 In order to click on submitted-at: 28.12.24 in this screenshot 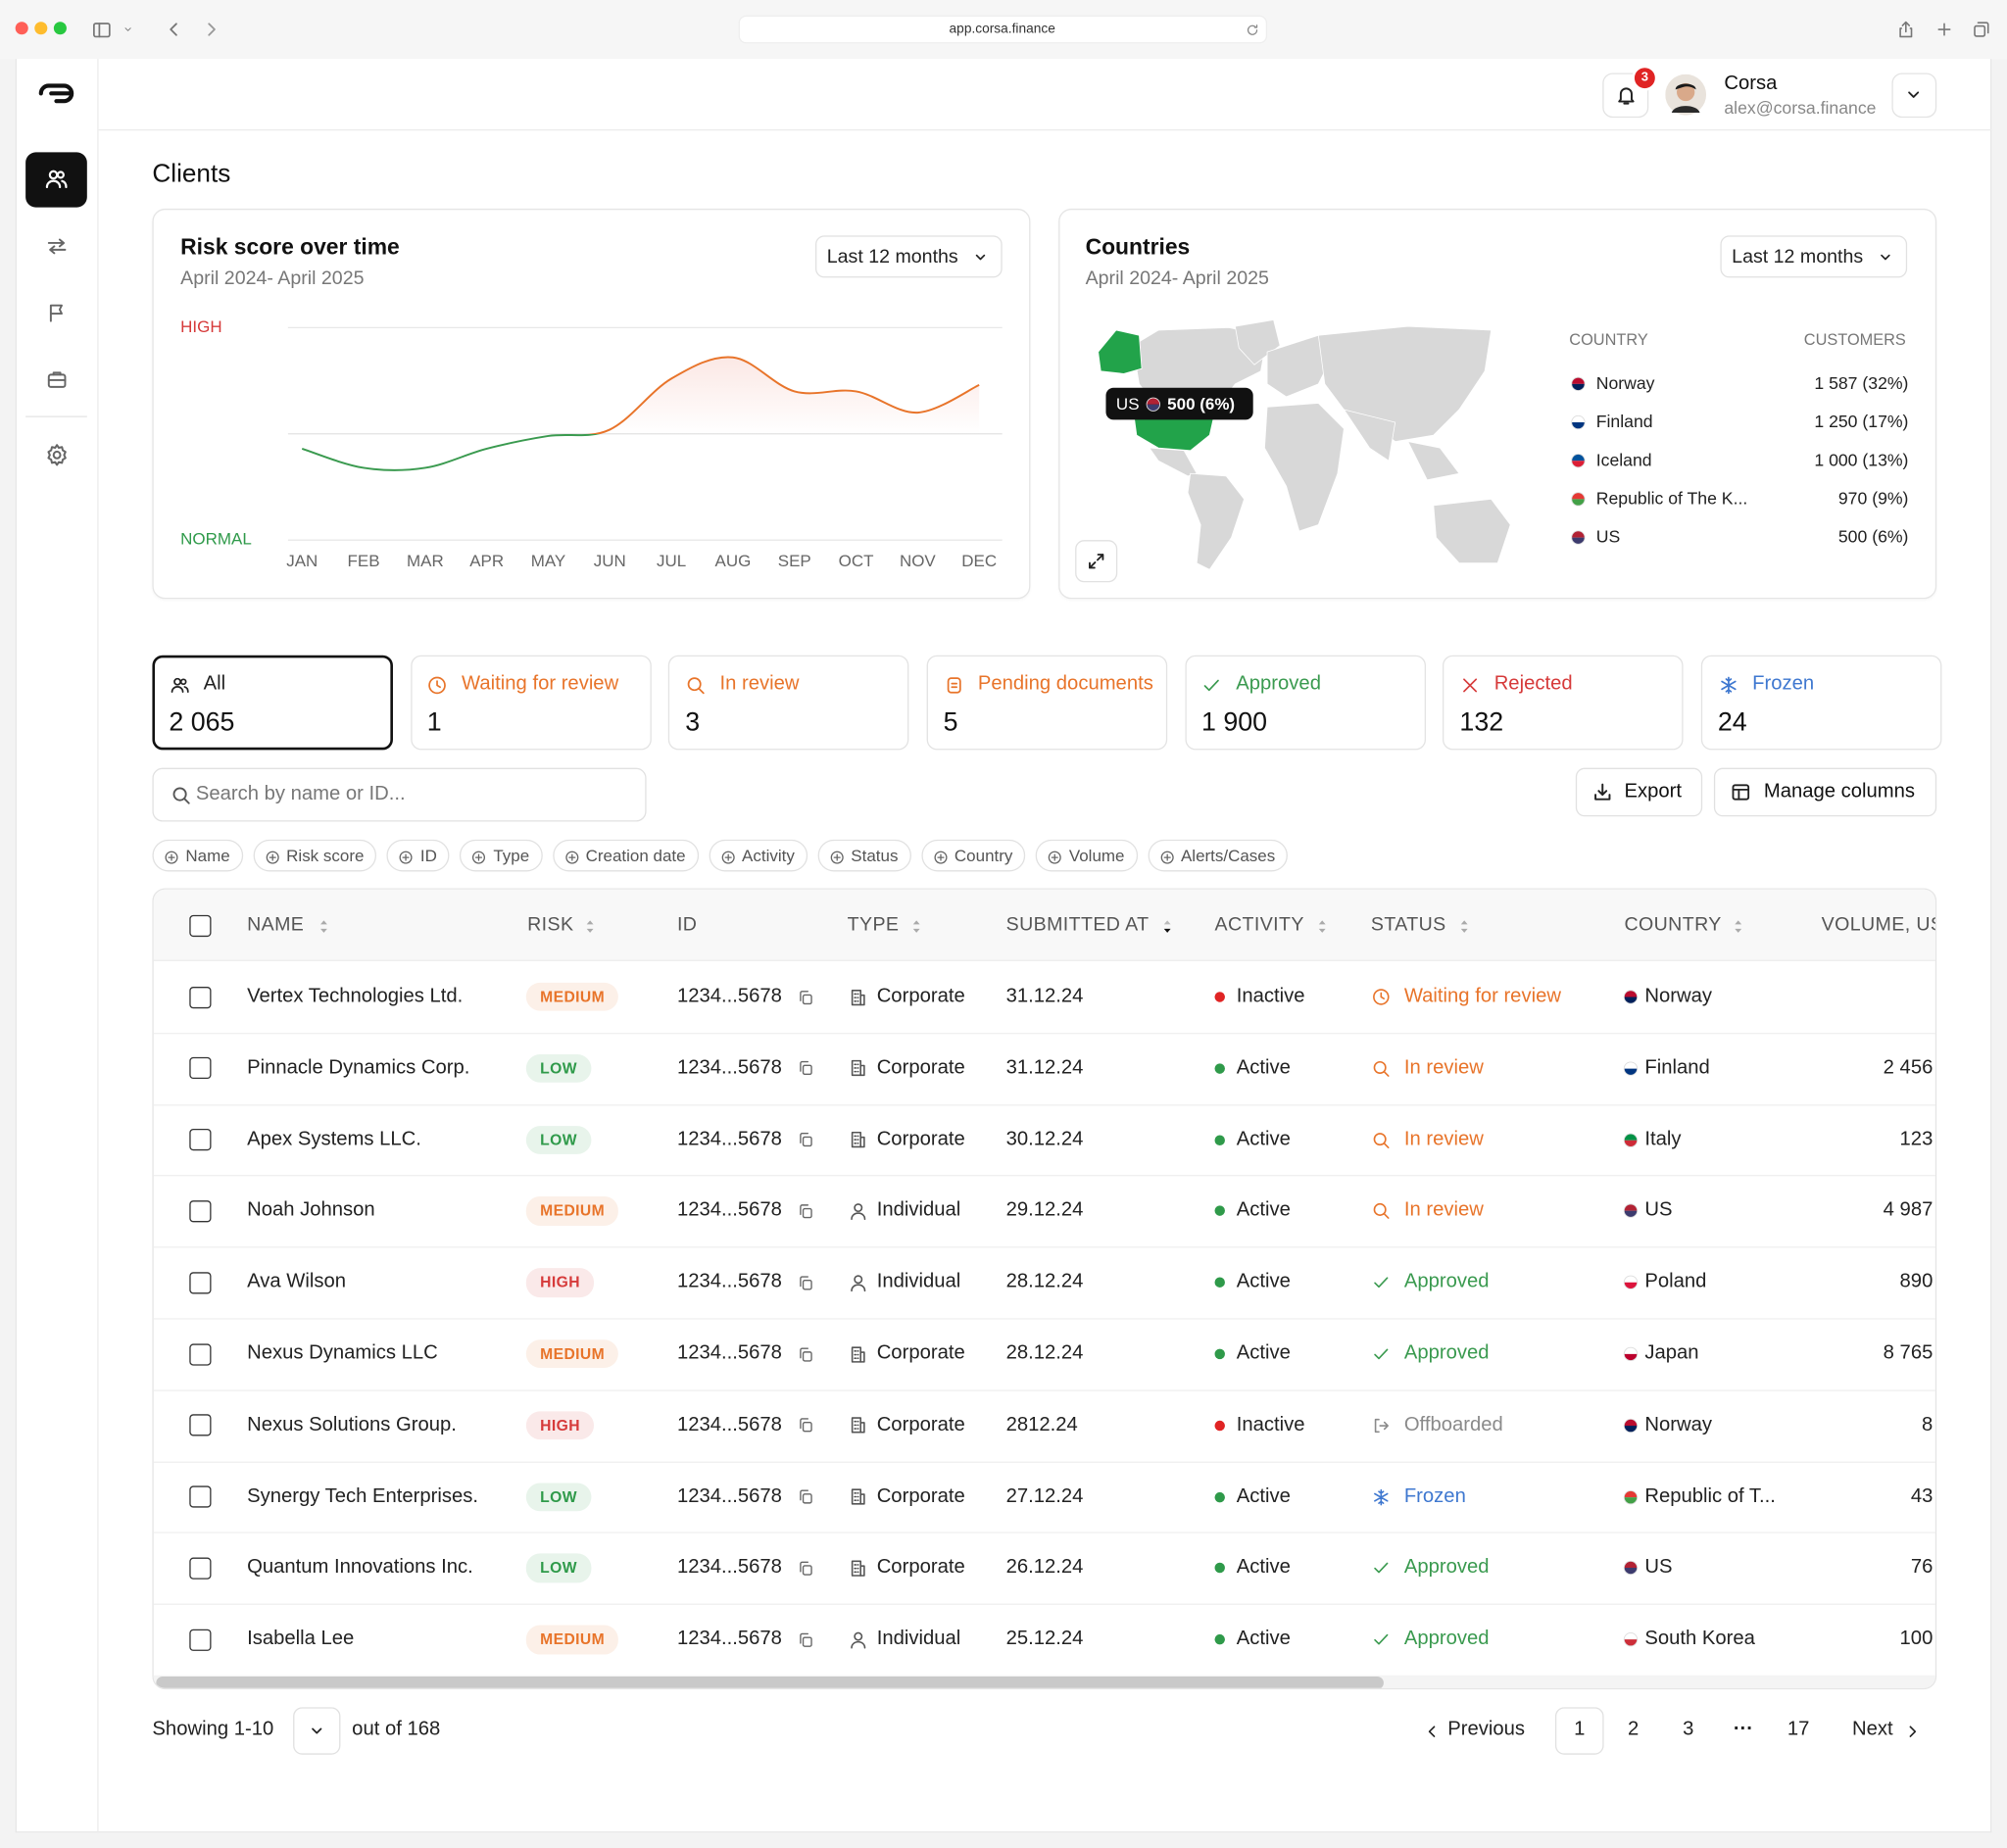, I will do `click(1044, 1281)`.